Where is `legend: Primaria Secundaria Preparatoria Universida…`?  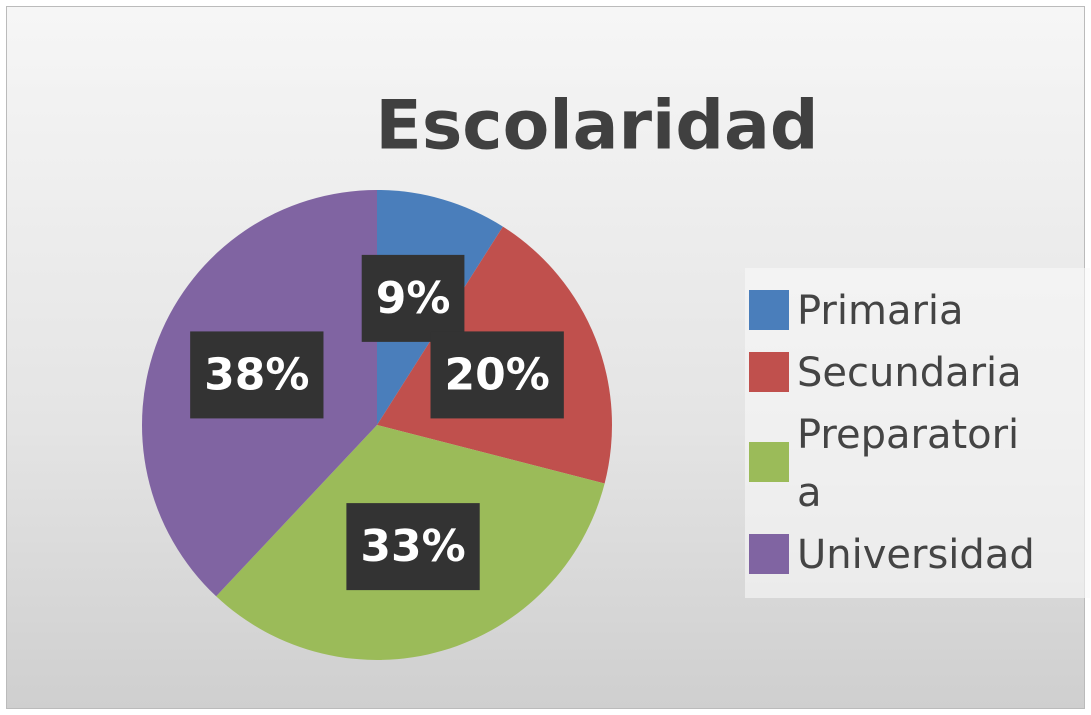
legend: Primaria Secundaria Preparatoria Universida… is located at coordinates (917, 433).